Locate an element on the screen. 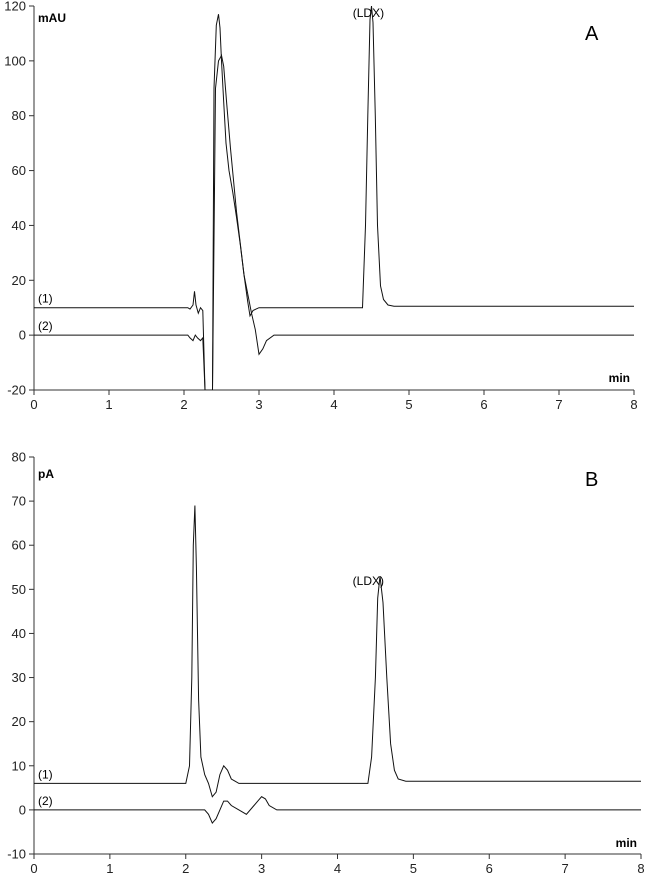  y-axis-unit-label: mAU is located at coordinates (52, 18).